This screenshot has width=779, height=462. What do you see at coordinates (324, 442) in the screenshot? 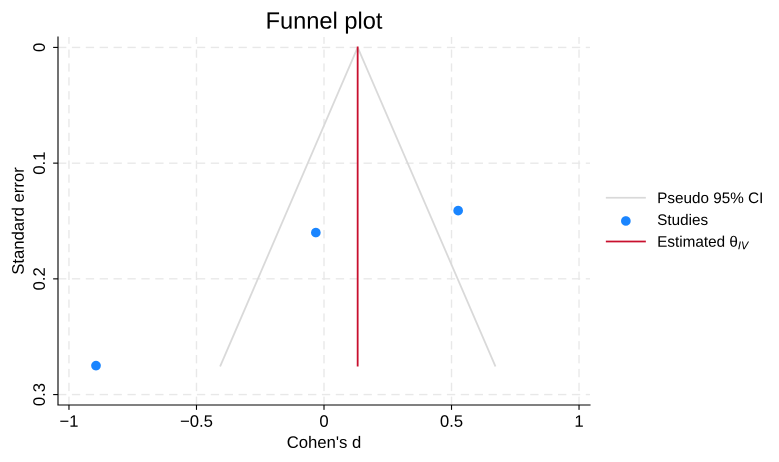
I see `x-axis-title: Cohen's d` at bounding box center [324, 442].